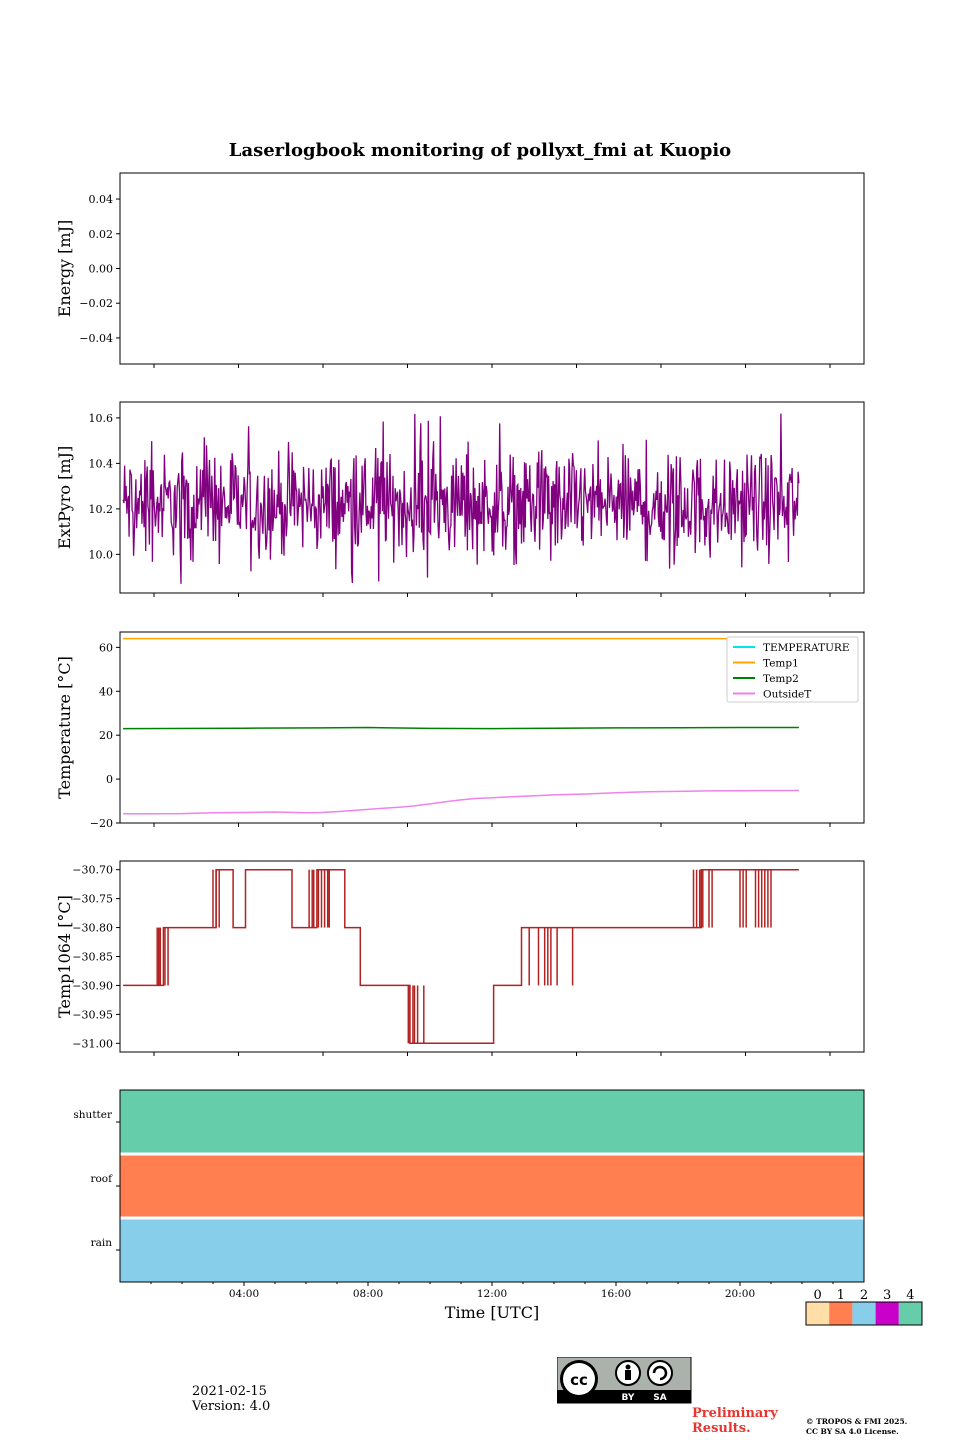 The height and width of the screenshot is (1440, 960). What do you see at coordinates (92, 1014) in the screenshot?
I see `y-tick-label: −30.95` at bounding box center [92, 1014].